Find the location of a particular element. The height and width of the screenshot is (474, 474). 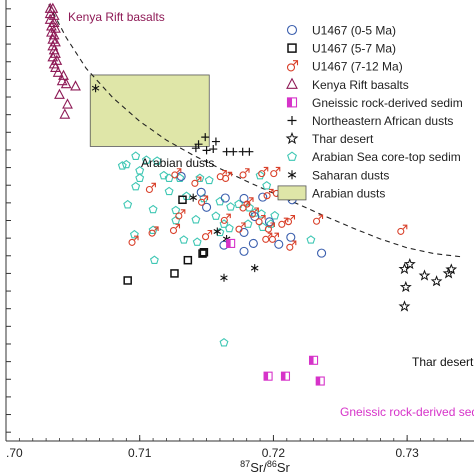

x-tick-label: 0.73 is located at coordinates (407, 453).